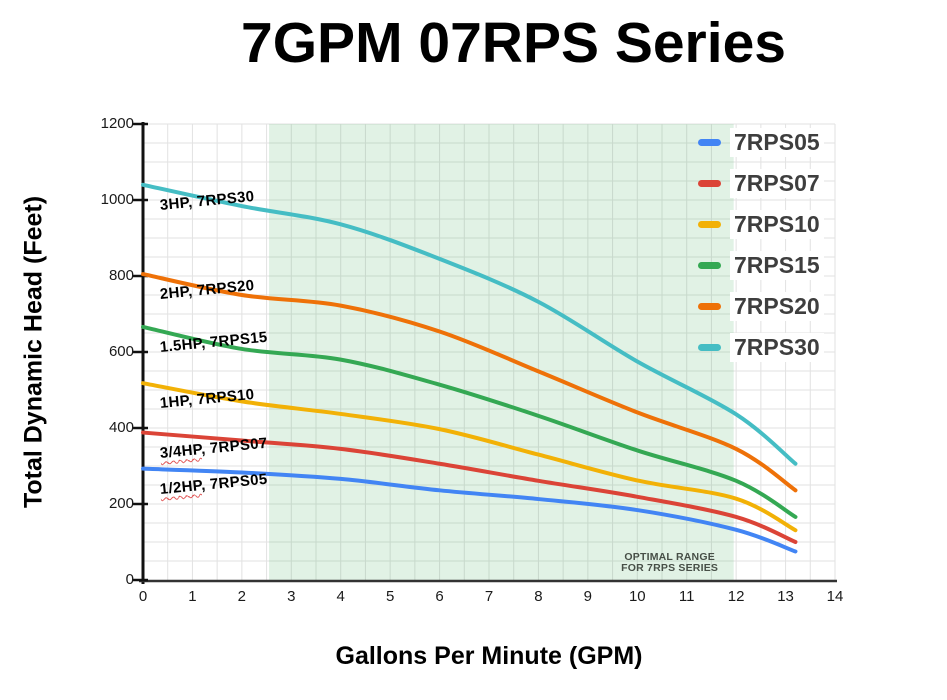  I want to click on x-tick-label: 11, so click(686, 596).